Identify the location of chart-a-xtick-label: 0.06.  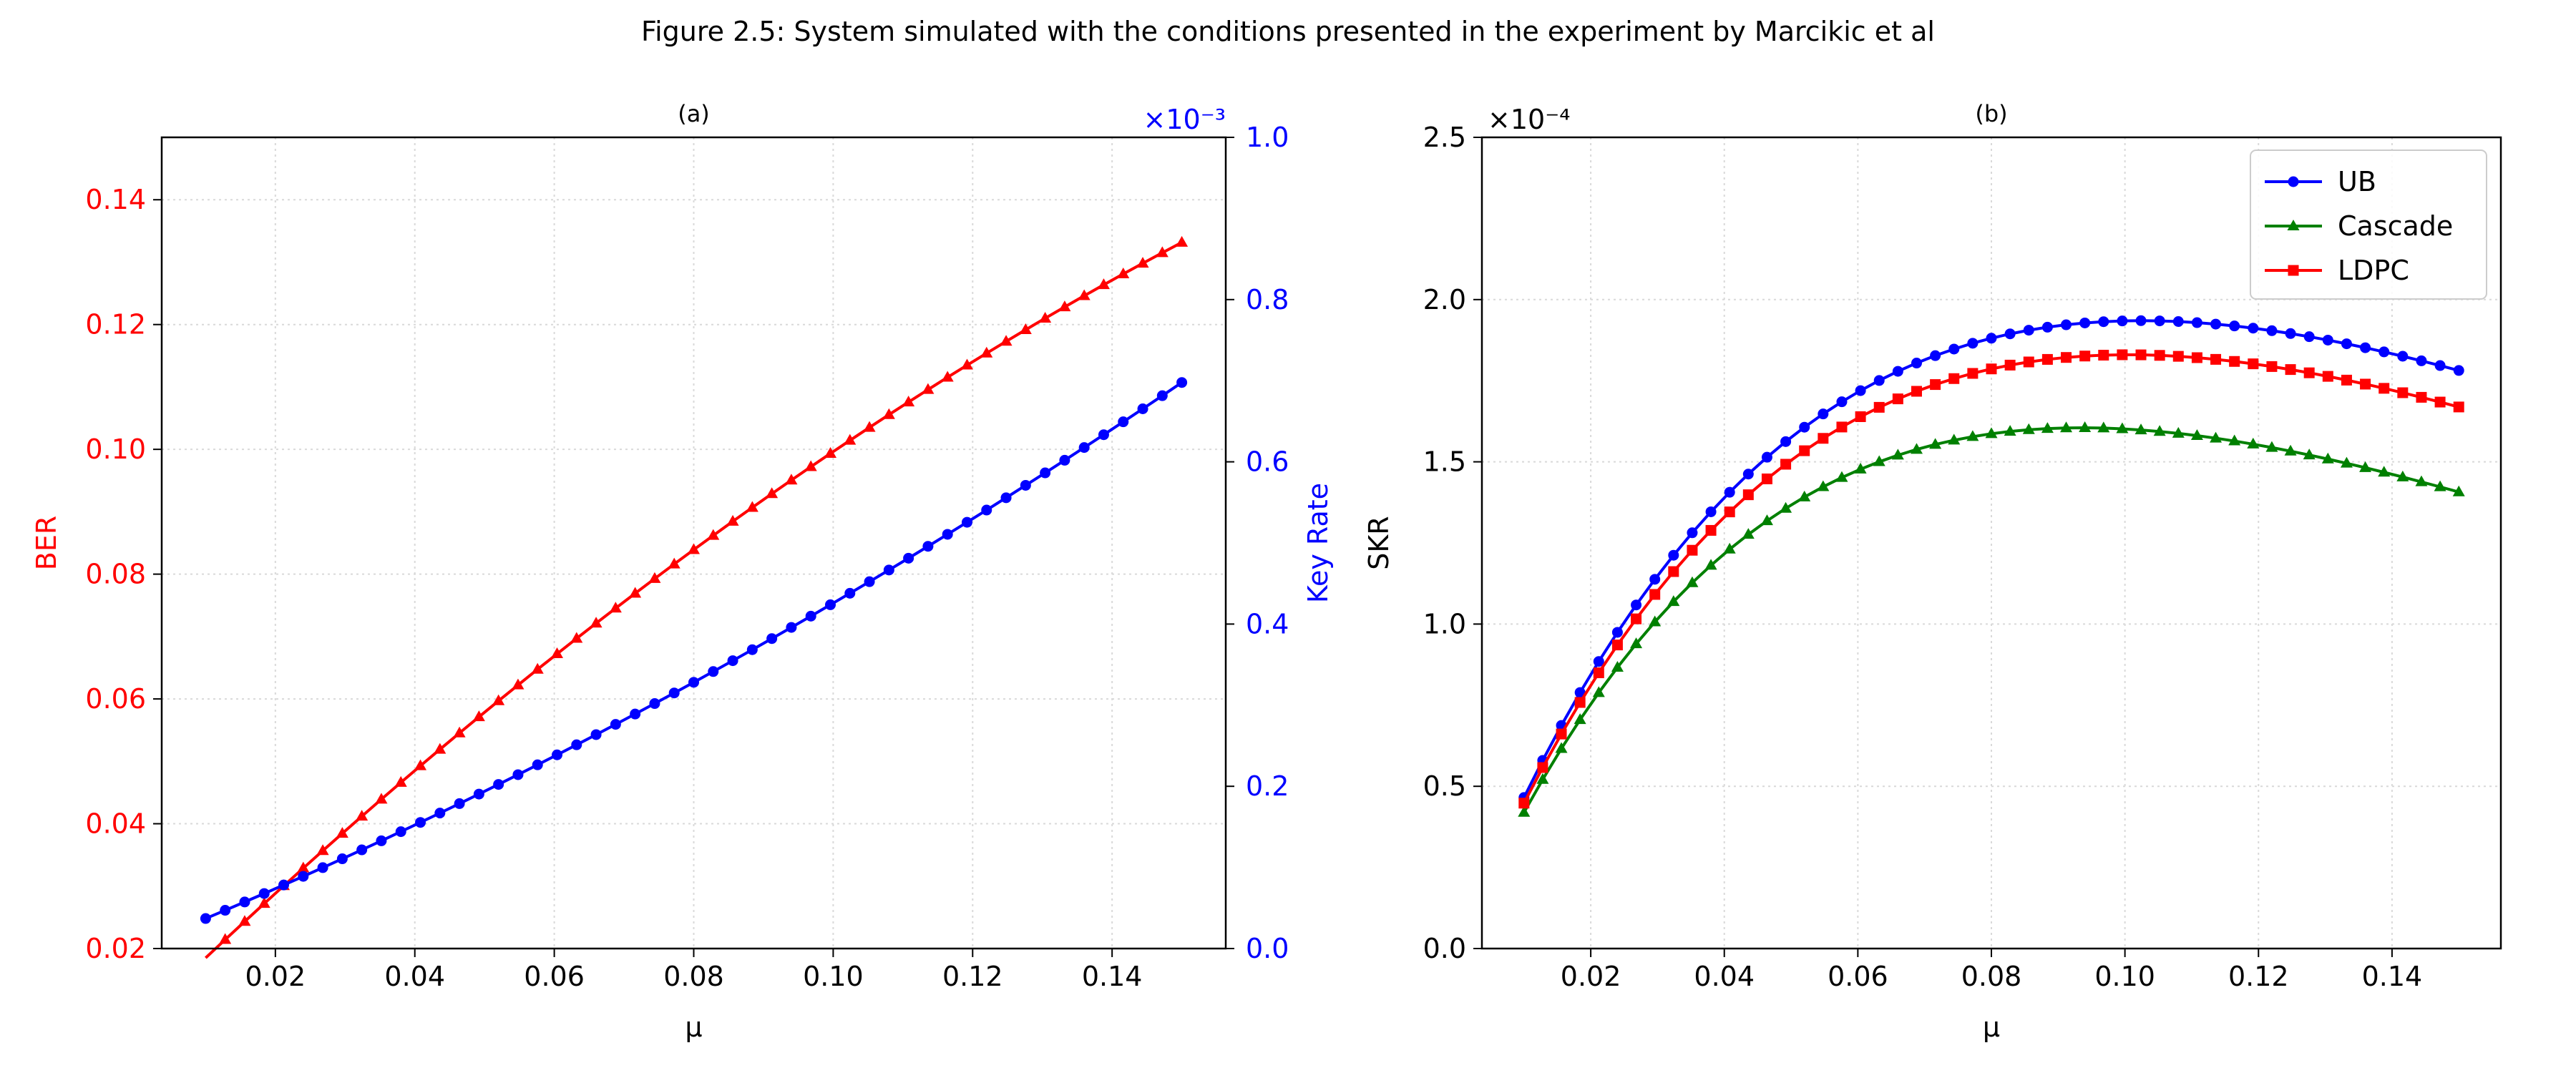
(554, 976).